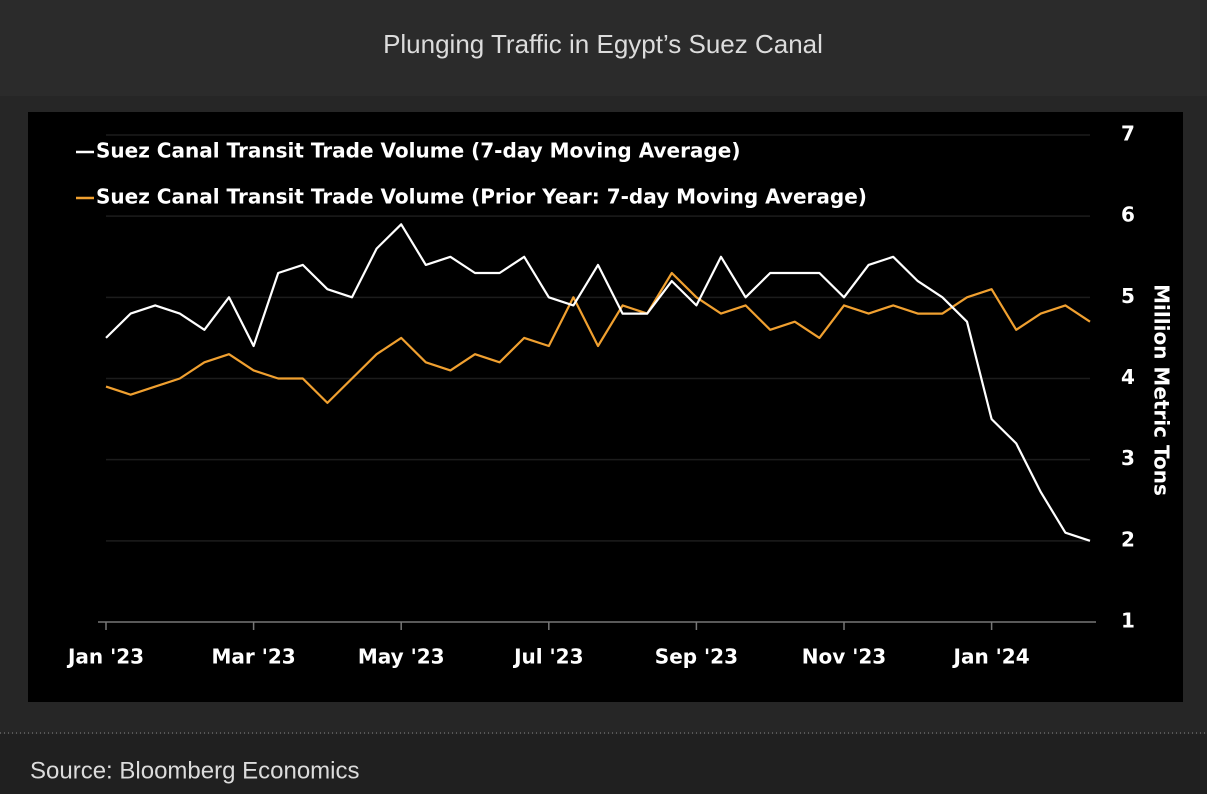  Describe the element at coordinates (254, 657) in the screenshot. I see `x-tick-label: Mar '23` at that location.